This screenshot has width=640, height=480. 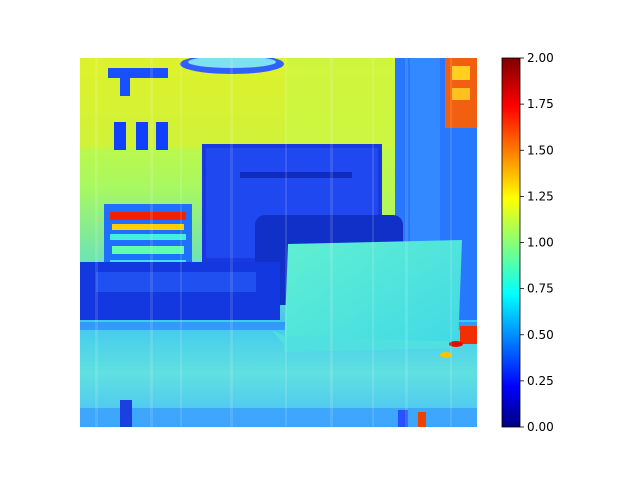 What do you see at coordinates (540, 427) in the screenshot?
I see `colorbar-tick-label: 0.00` at bounding box center [540, 427].